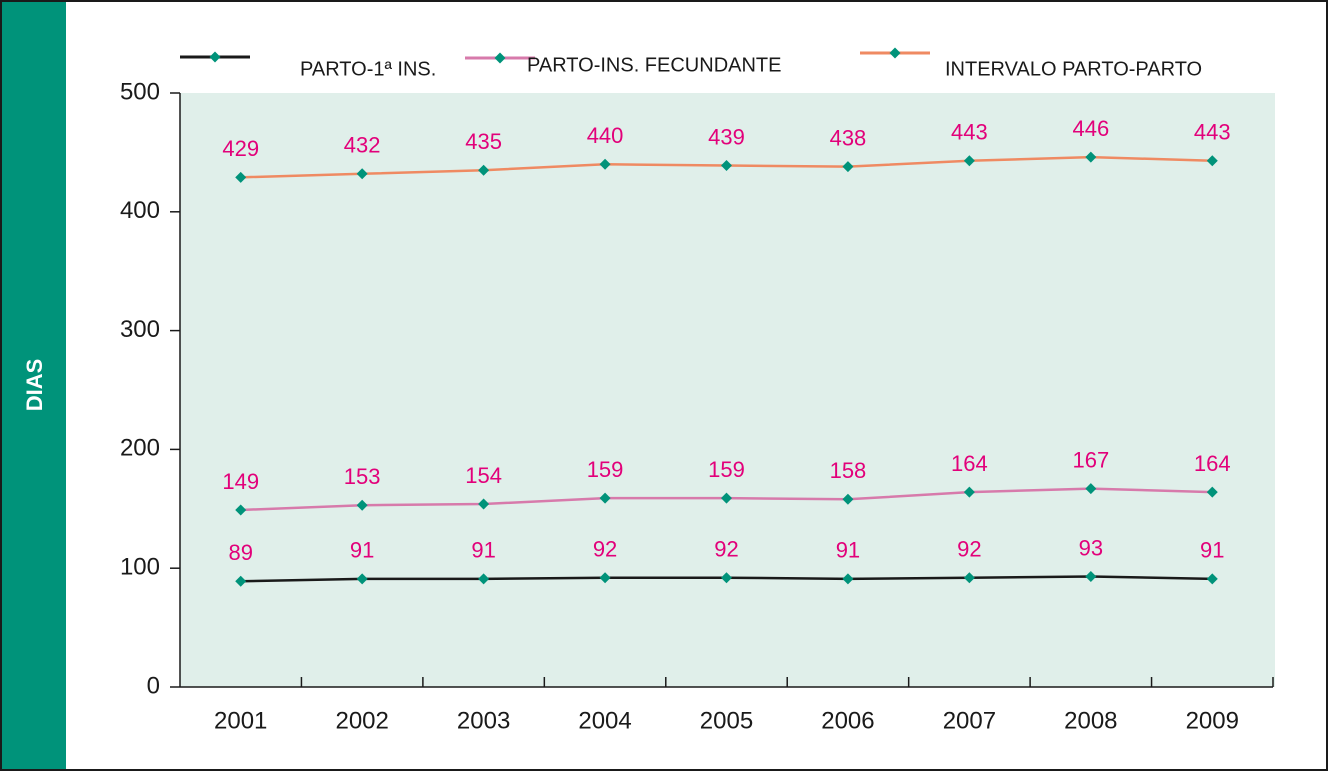  Describe the element at coordinates (140, 567) in the screenshot. I see `y-tick-label: 100` at that location.